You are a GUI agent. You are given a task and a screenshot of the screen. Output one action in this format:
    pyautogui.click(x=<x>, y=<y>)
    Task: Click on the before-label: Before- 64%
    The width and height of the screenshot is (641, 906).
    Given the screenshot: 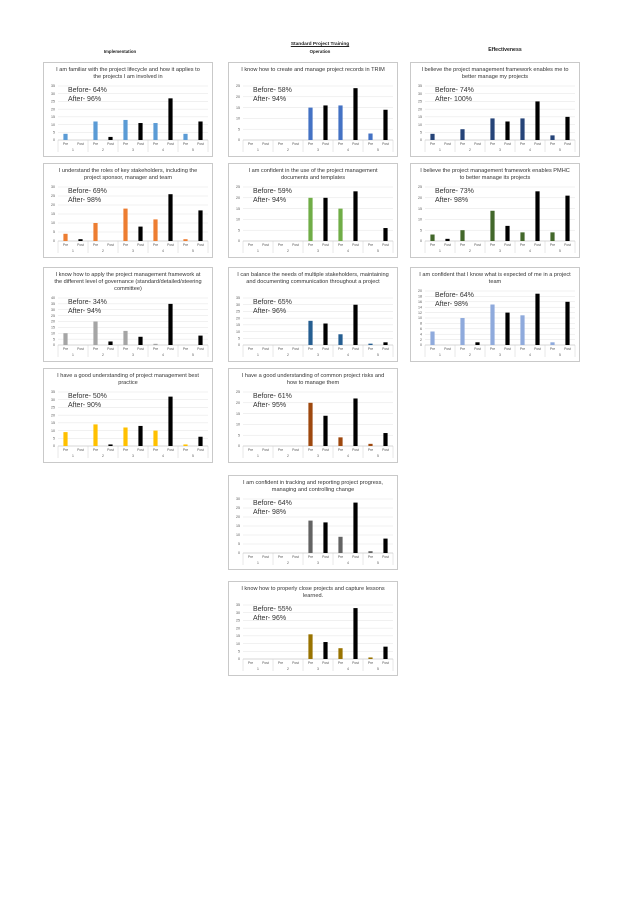 What is the action you would take?
    pyautogui.click(x=272, y=503)
    